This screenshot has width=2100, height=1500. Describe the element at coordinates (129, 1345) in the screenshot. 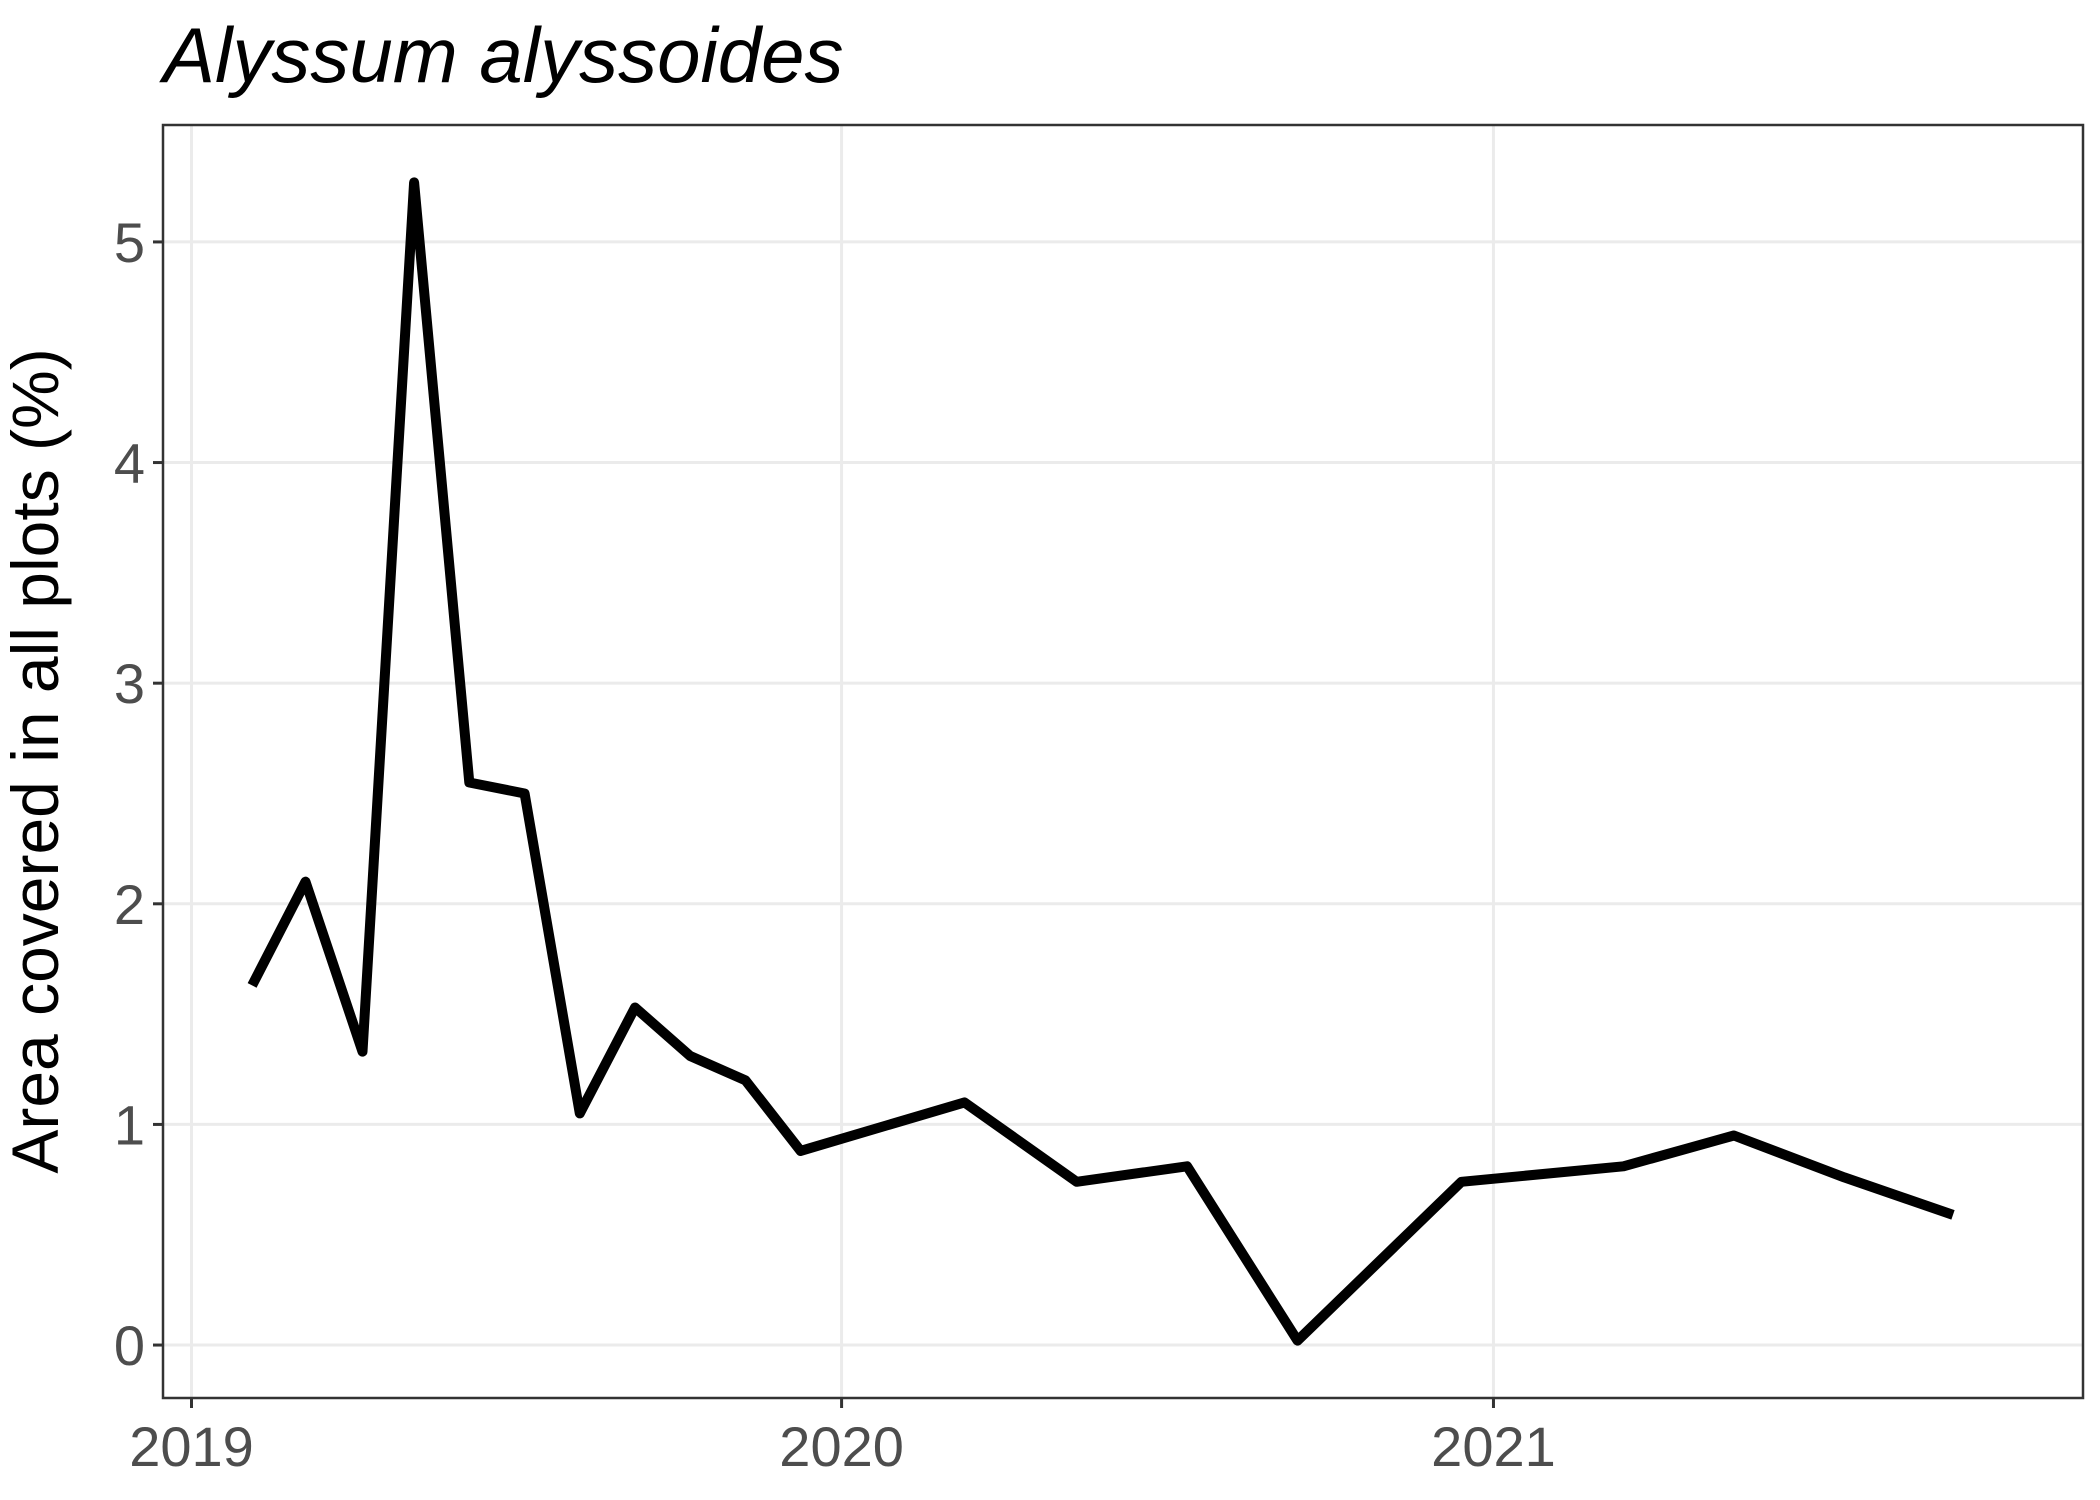

I see `y-tick-label: 0` at that location.